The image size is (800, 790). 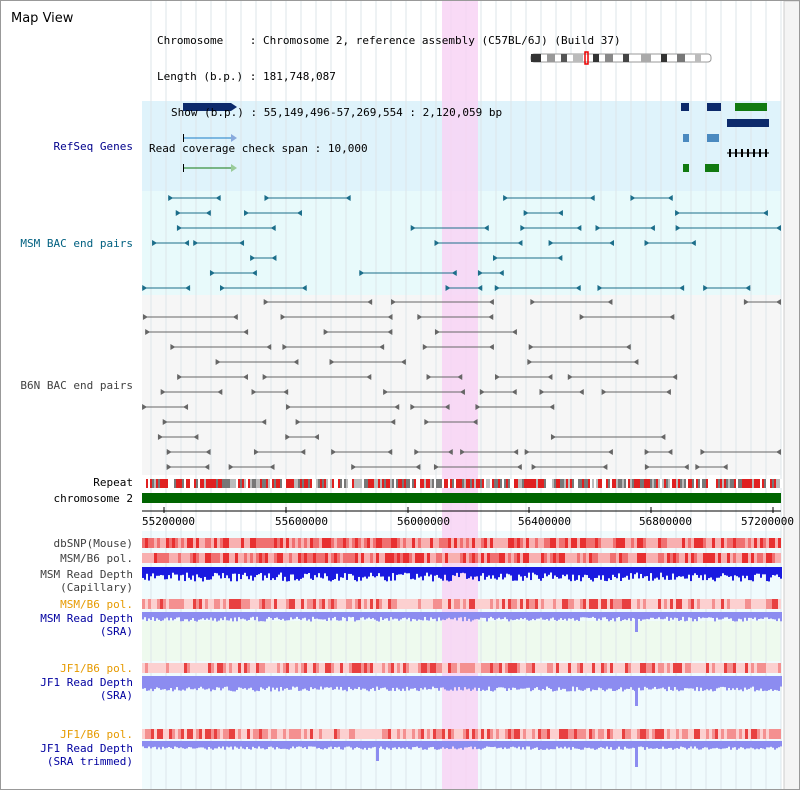 What do you see at coordinates (460, 395) in the screenshot?
I see `highlight-region` at bounding box center [460, 395].